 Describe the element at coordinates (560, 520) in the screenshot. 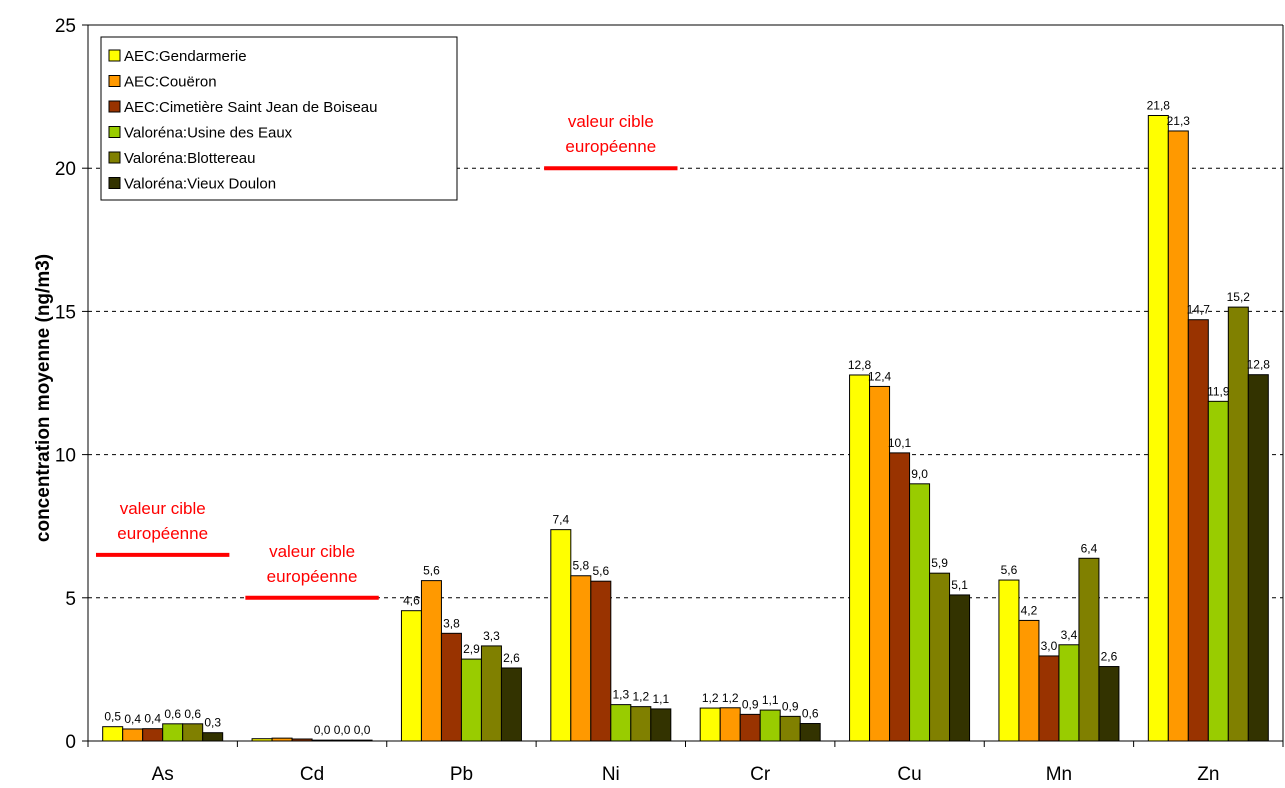

I see `data-label: 7,4` at that location.